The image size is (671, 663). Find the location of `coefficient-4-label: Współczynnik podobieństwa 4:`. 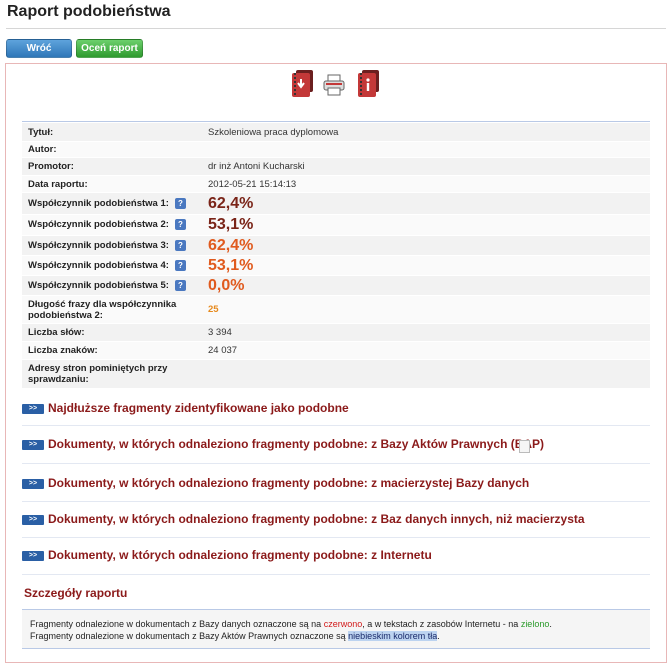

coefficient-4-label: Współczynnik podobieństwa 4: is located at coordinates (98, 265).